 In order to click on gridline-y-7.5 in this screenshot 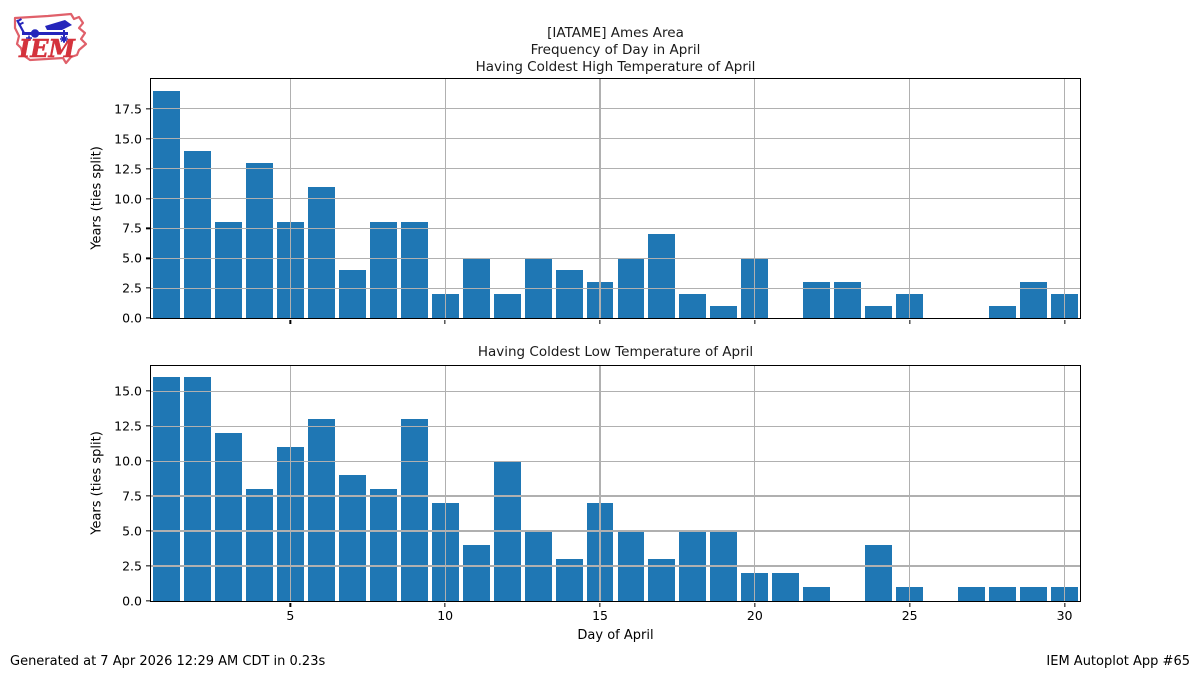, I will do `click(615, 228)`.